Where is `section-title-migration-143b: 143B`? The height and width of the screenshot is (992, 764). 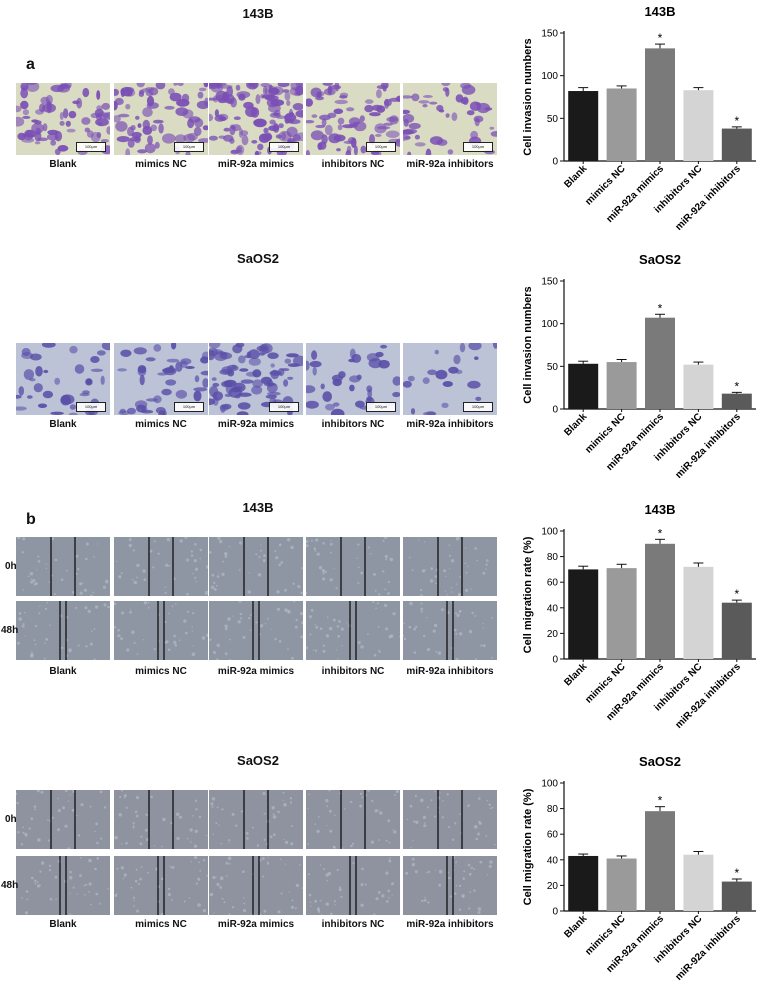 section-title-migration-143b: 143B is located at coordinates (258, 507).